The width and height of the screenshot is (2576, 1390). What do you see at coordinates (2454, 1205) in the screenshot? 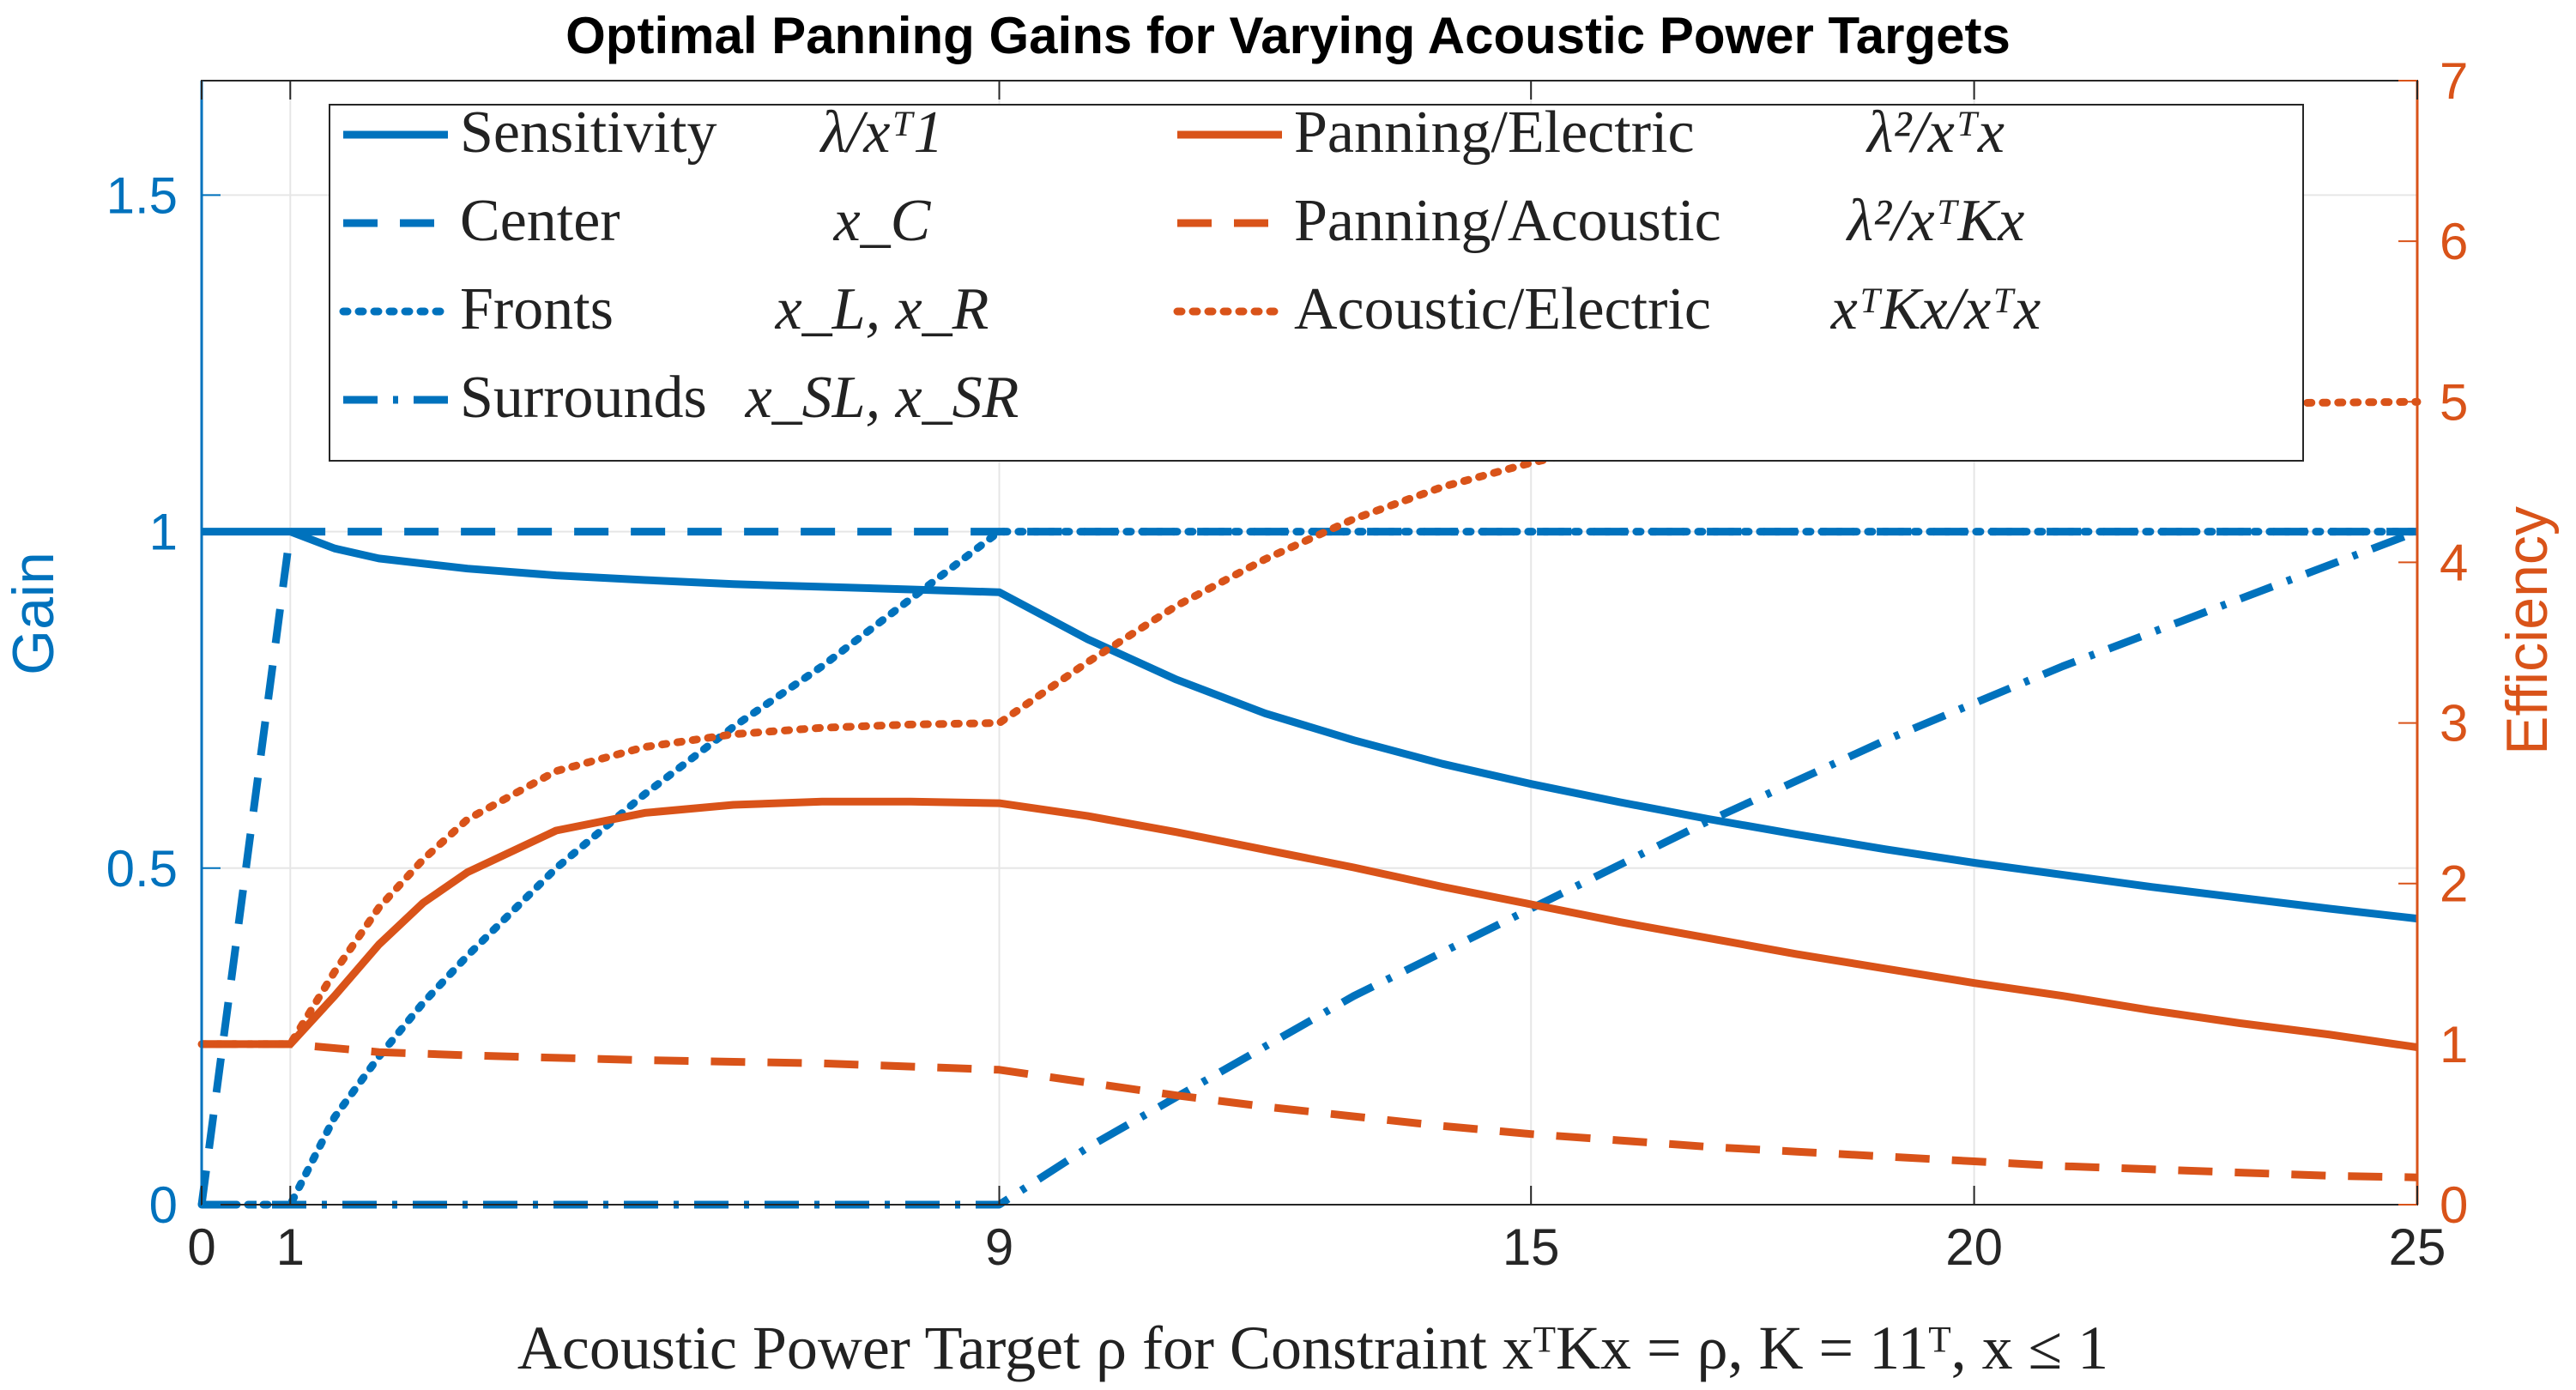
I see `right-tick-label: 0` at bounding box center [2454, 1205].